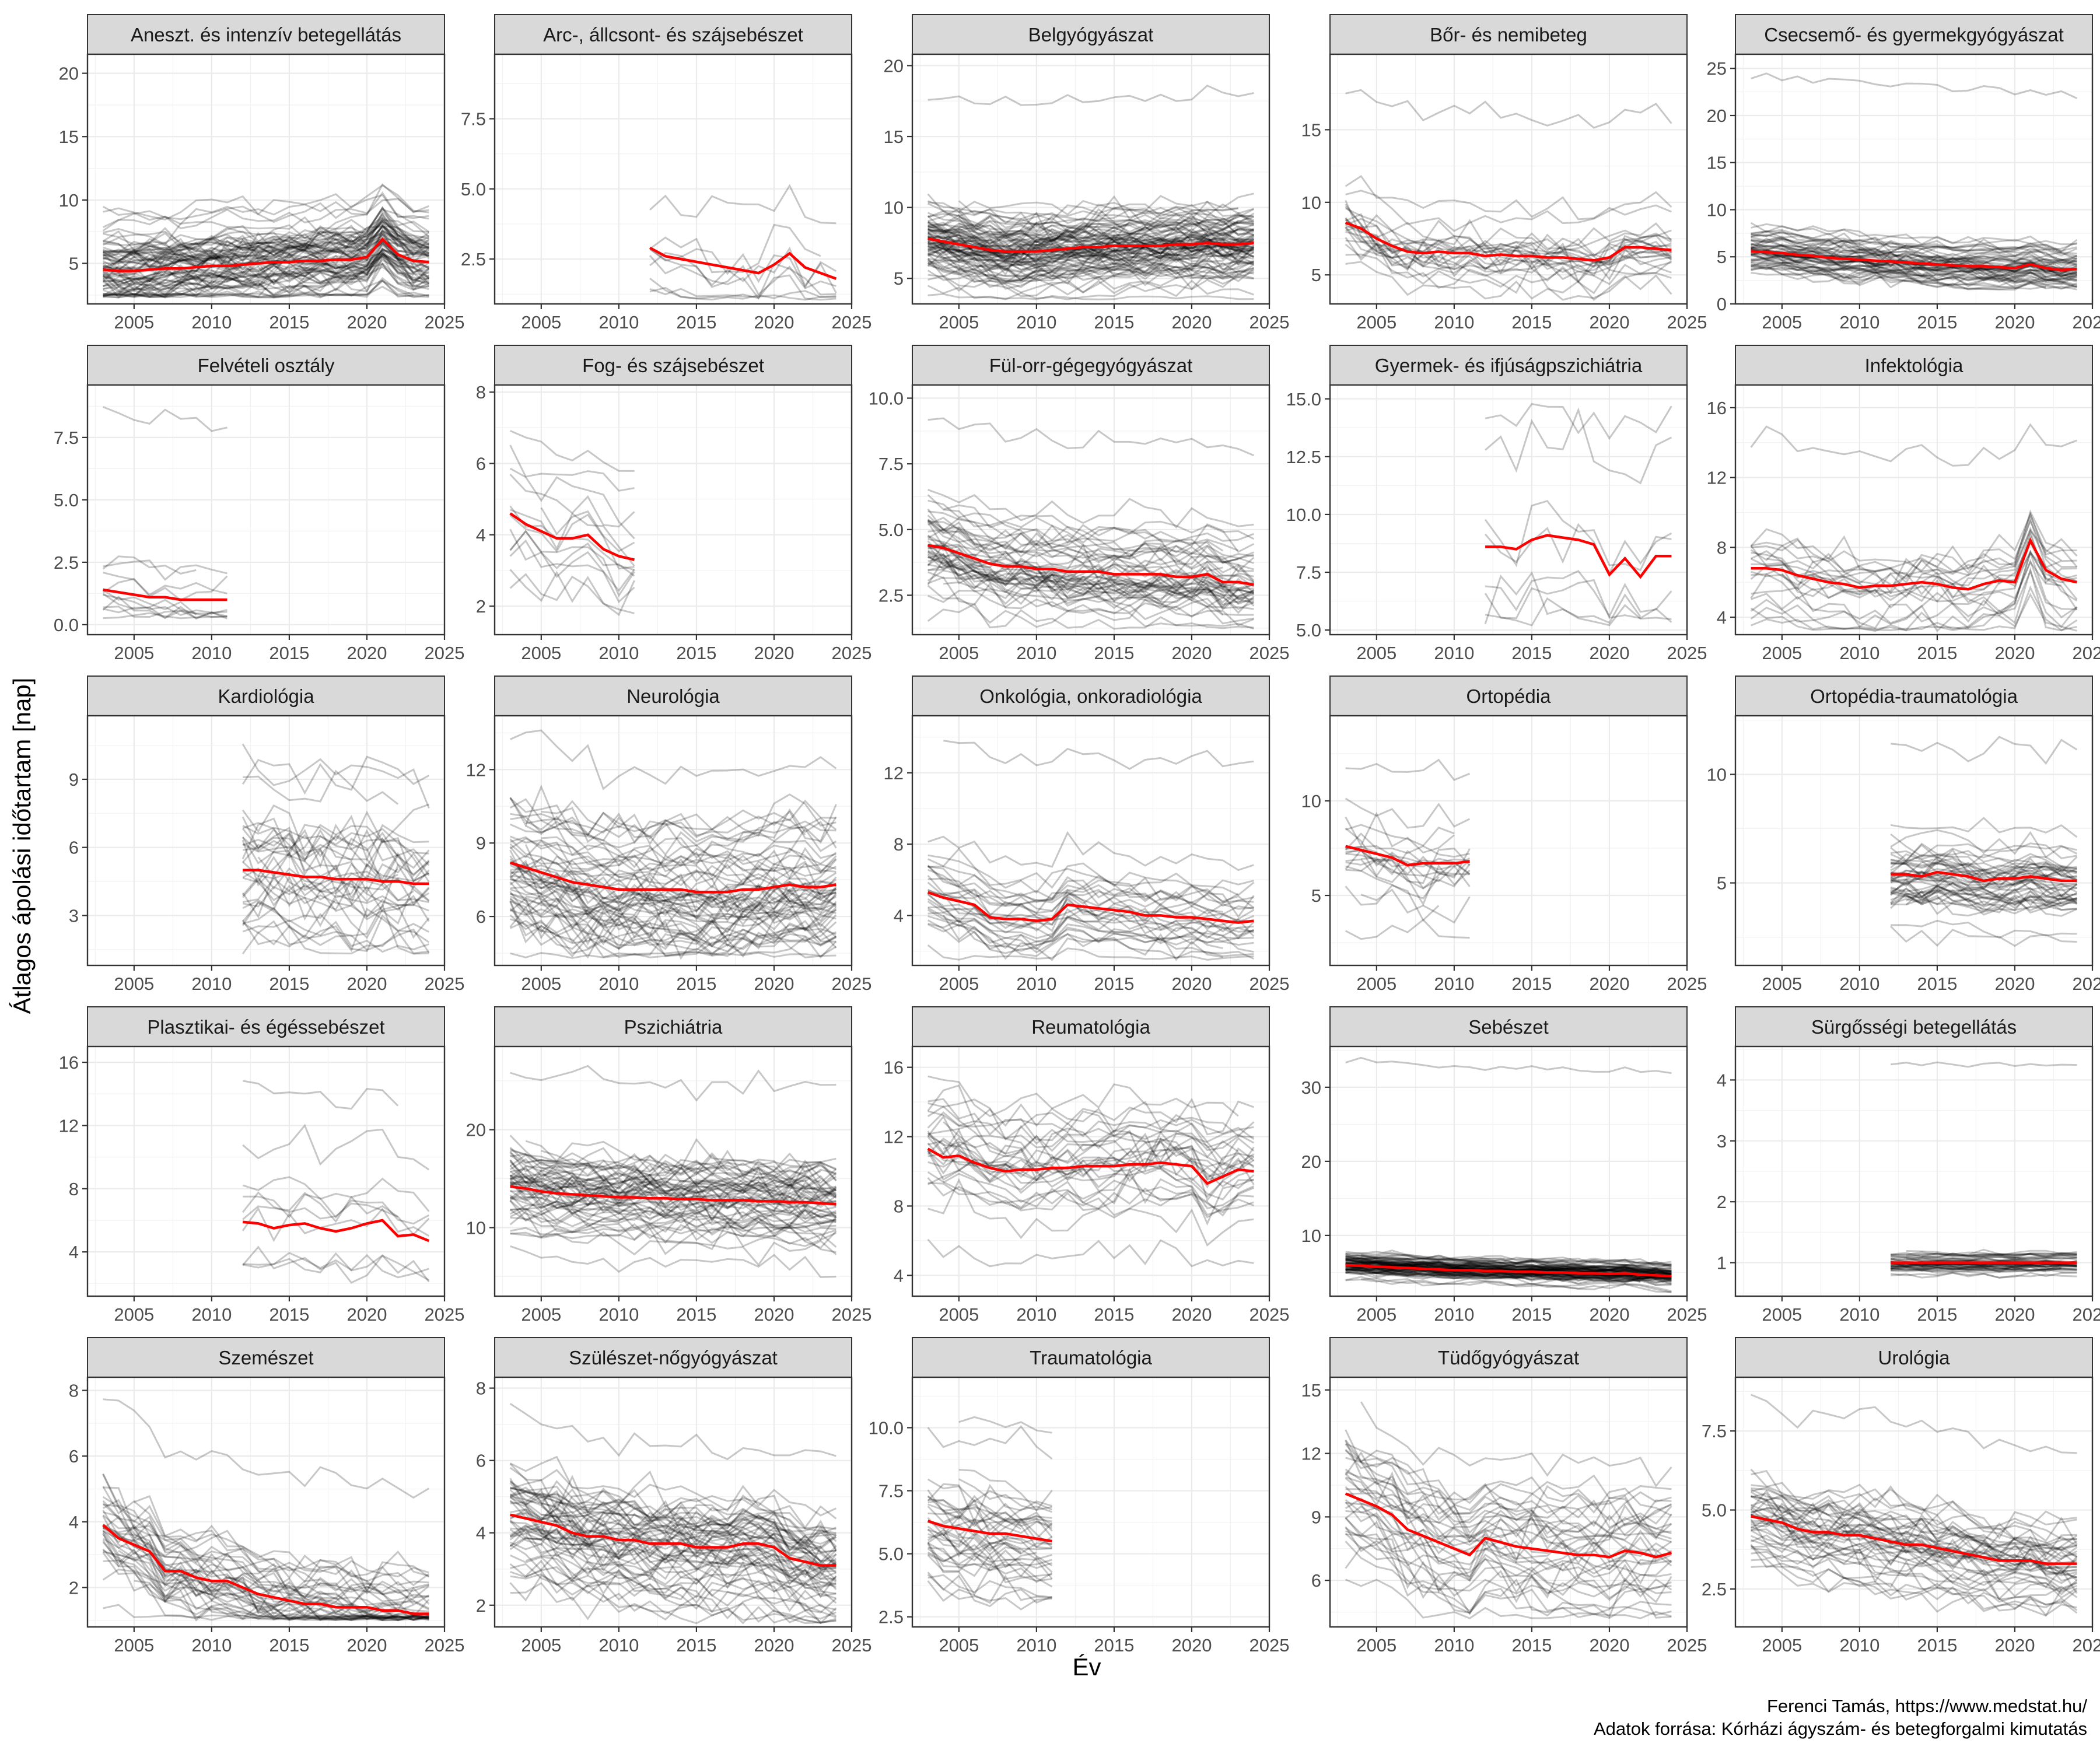  What do you see at coordinates (266, 1357) in the screenshot?
I see `strip-szemeszet` at bounding box center [266, 1357].